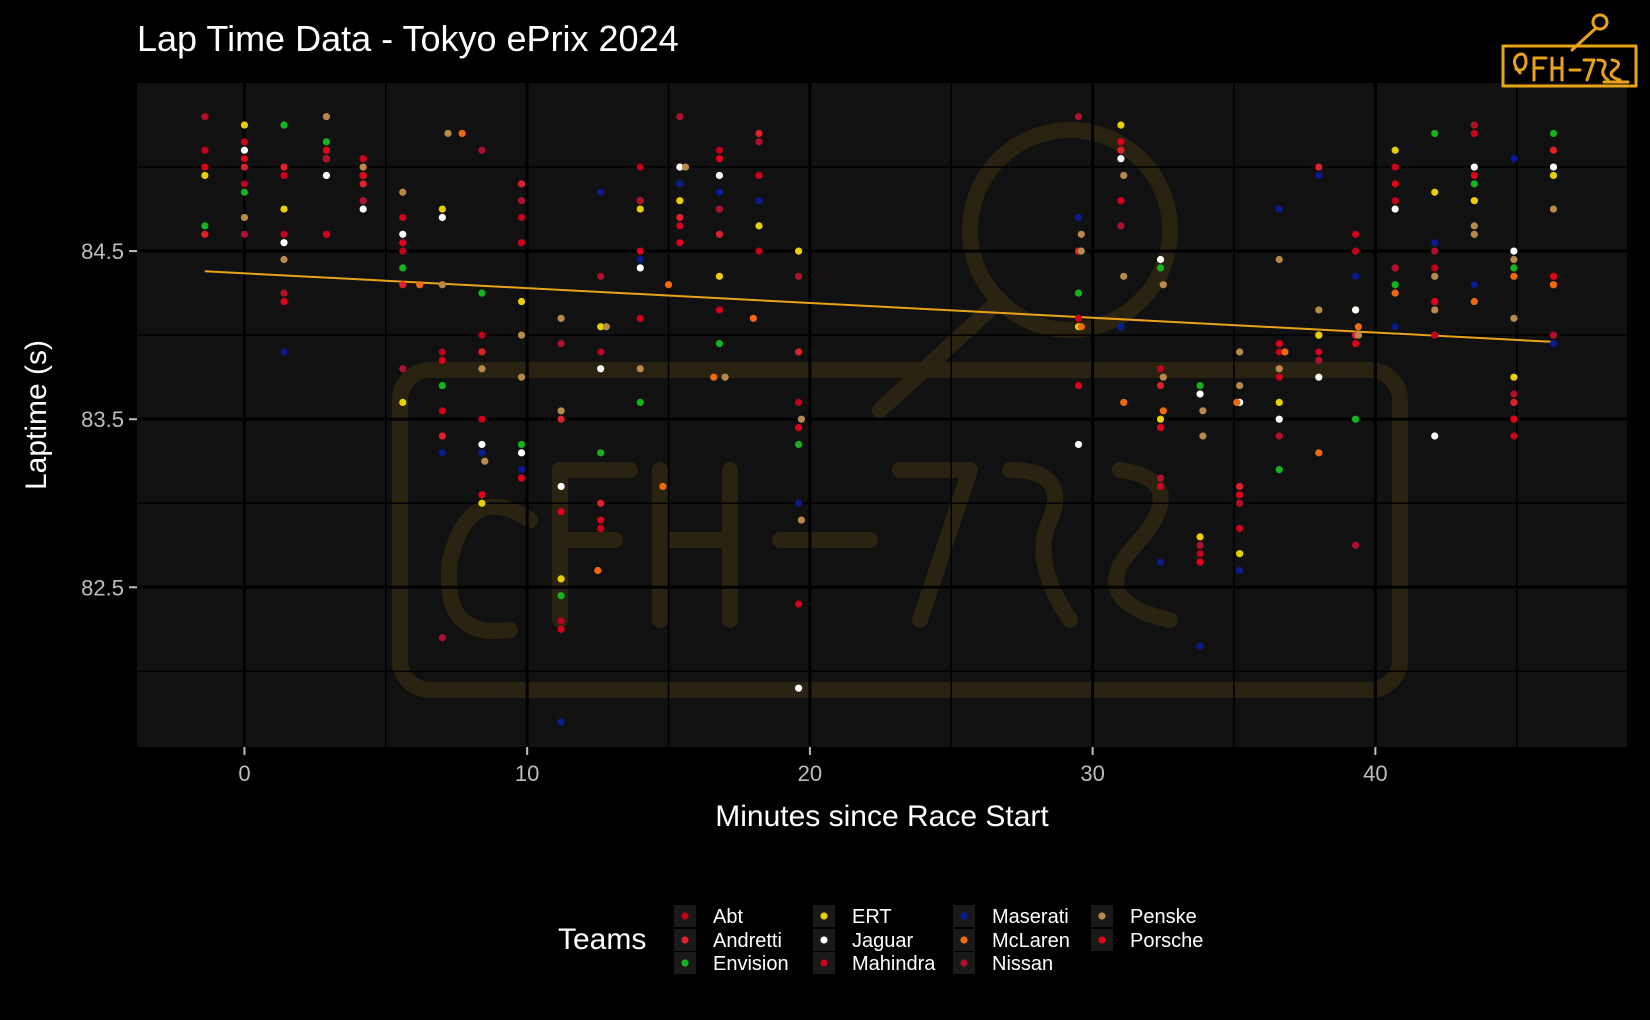 Image resolution: width=1650 pixels, height=1020 pixels. I want to click on legend-item-porsche: Porsche, so click(1147, 940).